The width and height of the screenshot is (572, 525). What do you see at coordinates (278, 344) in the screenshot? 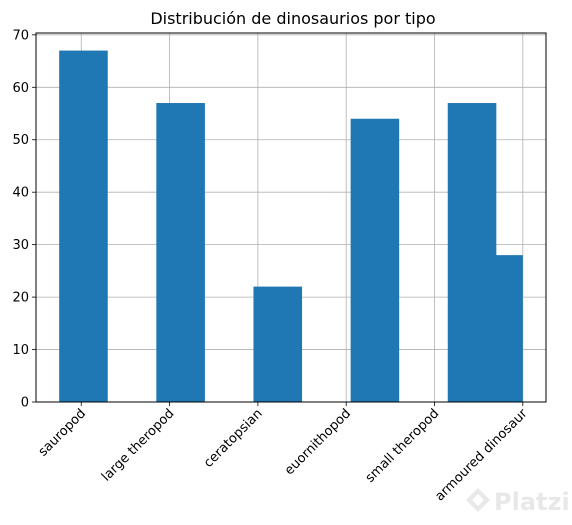
I see `bar-ceratopsian` at bounding box center [278, 344].